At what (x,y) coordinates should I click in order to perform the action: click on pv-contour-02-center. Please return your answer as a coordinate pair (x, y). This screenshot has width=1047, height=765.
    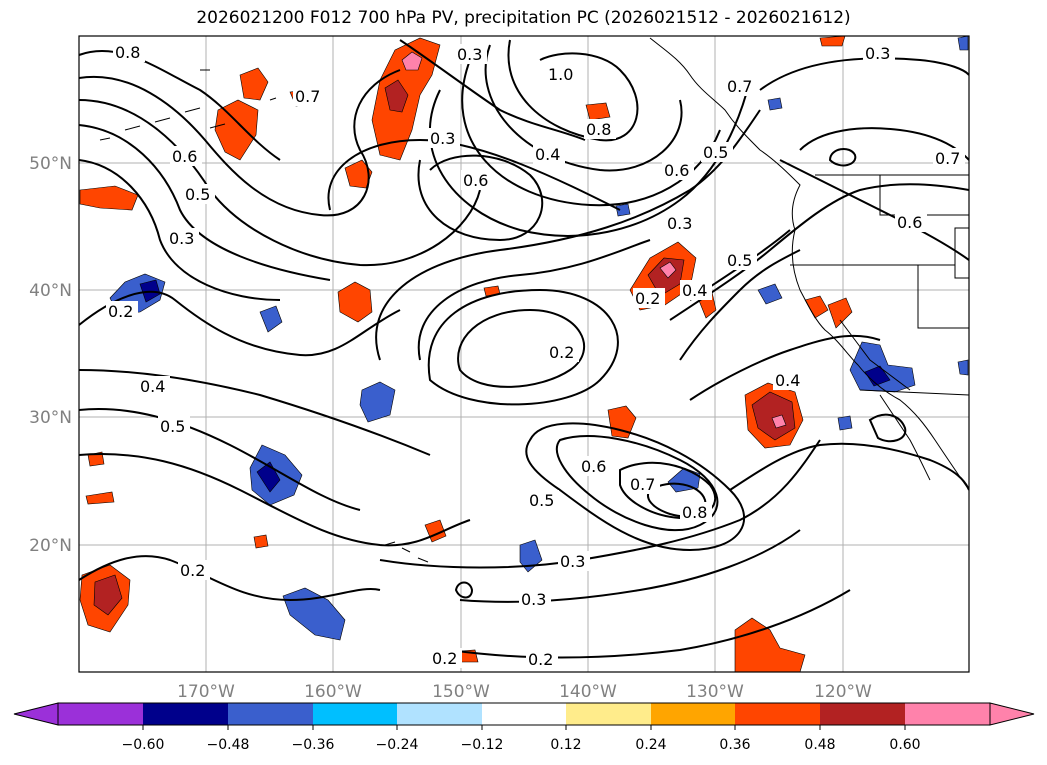
    Looking at the image, I should click on (521, 348).